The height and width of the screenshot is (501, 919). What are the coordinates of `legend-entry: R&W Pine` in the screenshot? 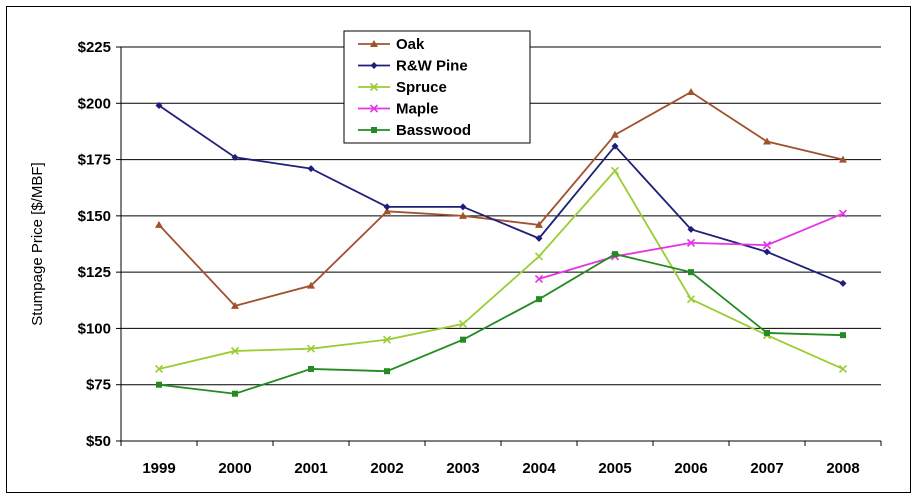 It's located at (413, 66).